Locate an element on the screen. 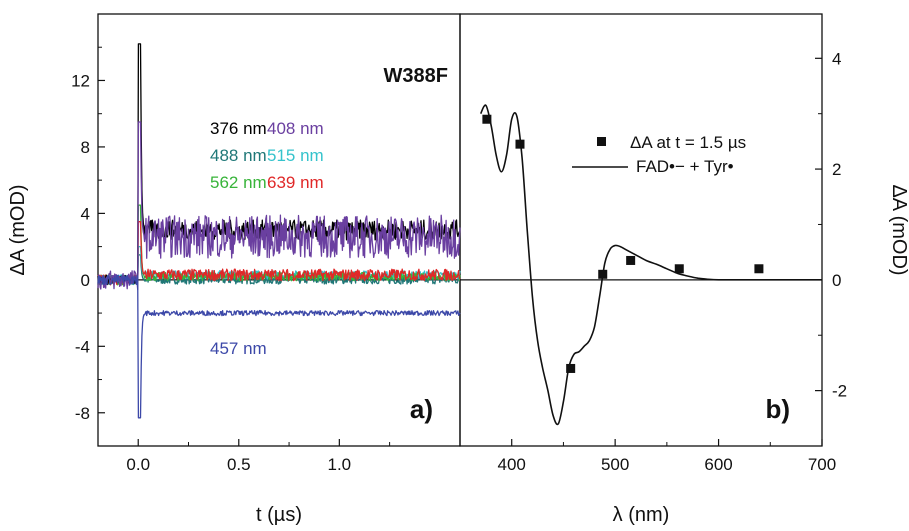 This screenshot has width=909, height=531. panel-a-y-tick-label: 12 is located at coordinates (80, 80).